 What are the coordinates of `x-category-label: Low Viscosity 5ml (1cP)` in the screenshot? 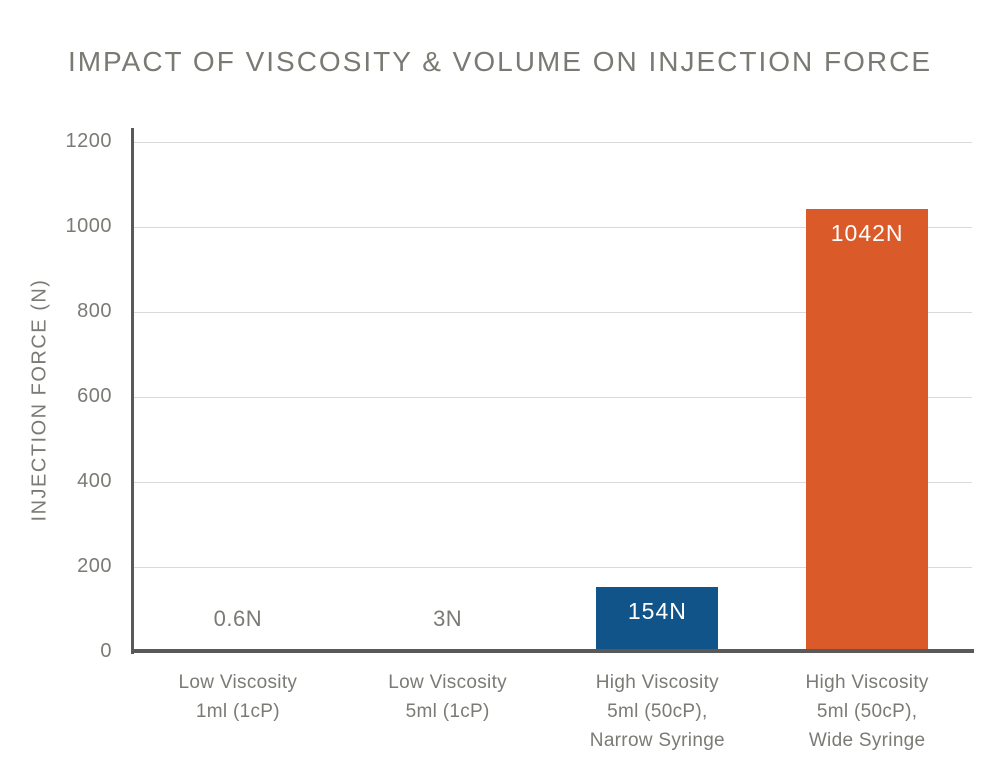 It's located at (447, 697).